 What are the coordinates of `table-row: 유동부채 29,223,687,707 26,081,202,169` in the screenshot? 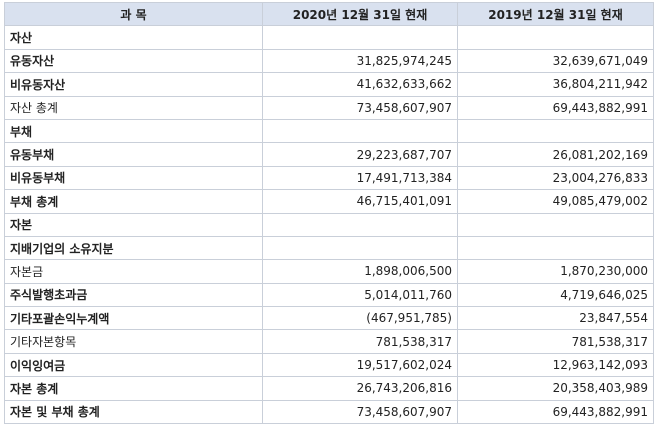 It's located at (329, 154).